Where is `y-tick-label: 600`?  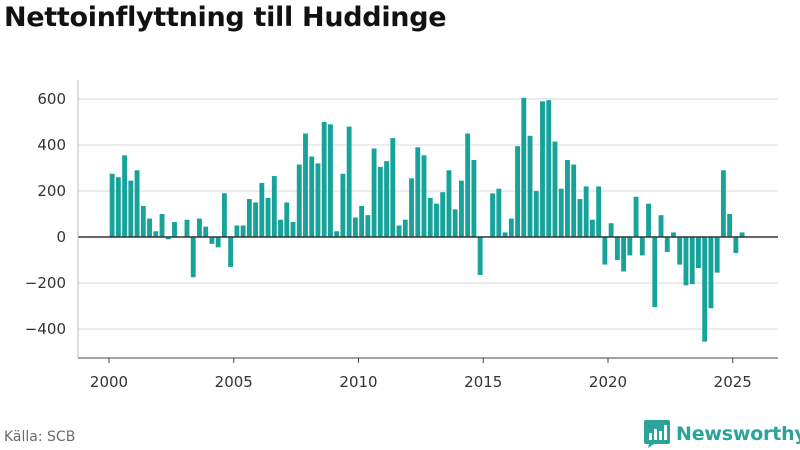
y-tick-label: 600 is located at coordinates (51, 99).